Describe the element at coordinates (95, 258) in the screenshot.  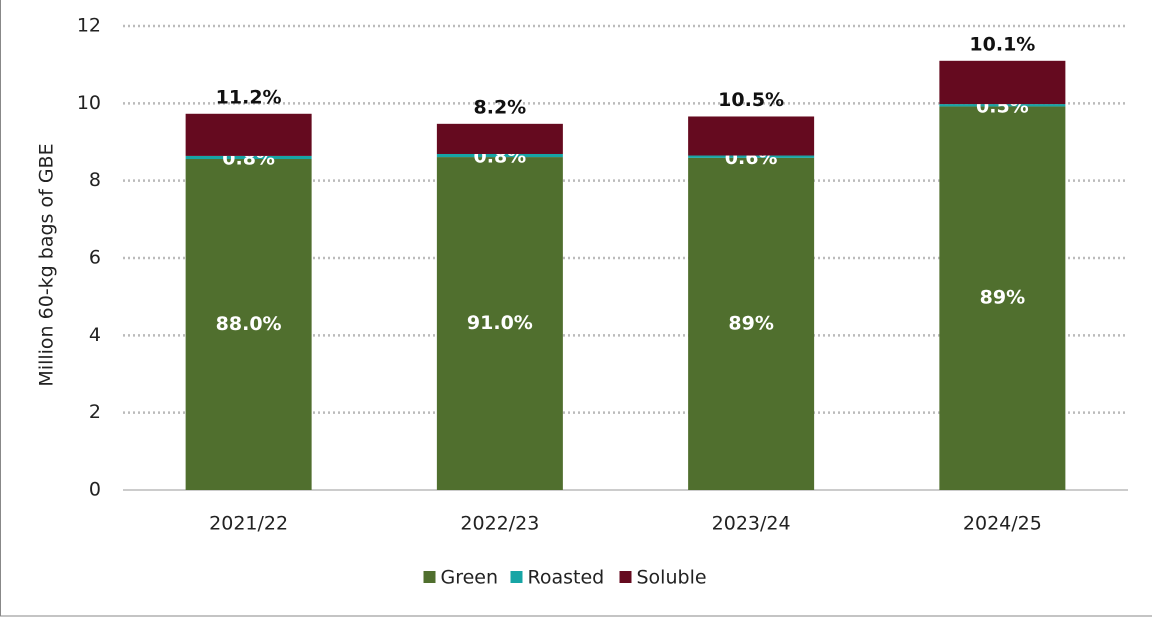
I see `y-tick-label: 6` at that location.